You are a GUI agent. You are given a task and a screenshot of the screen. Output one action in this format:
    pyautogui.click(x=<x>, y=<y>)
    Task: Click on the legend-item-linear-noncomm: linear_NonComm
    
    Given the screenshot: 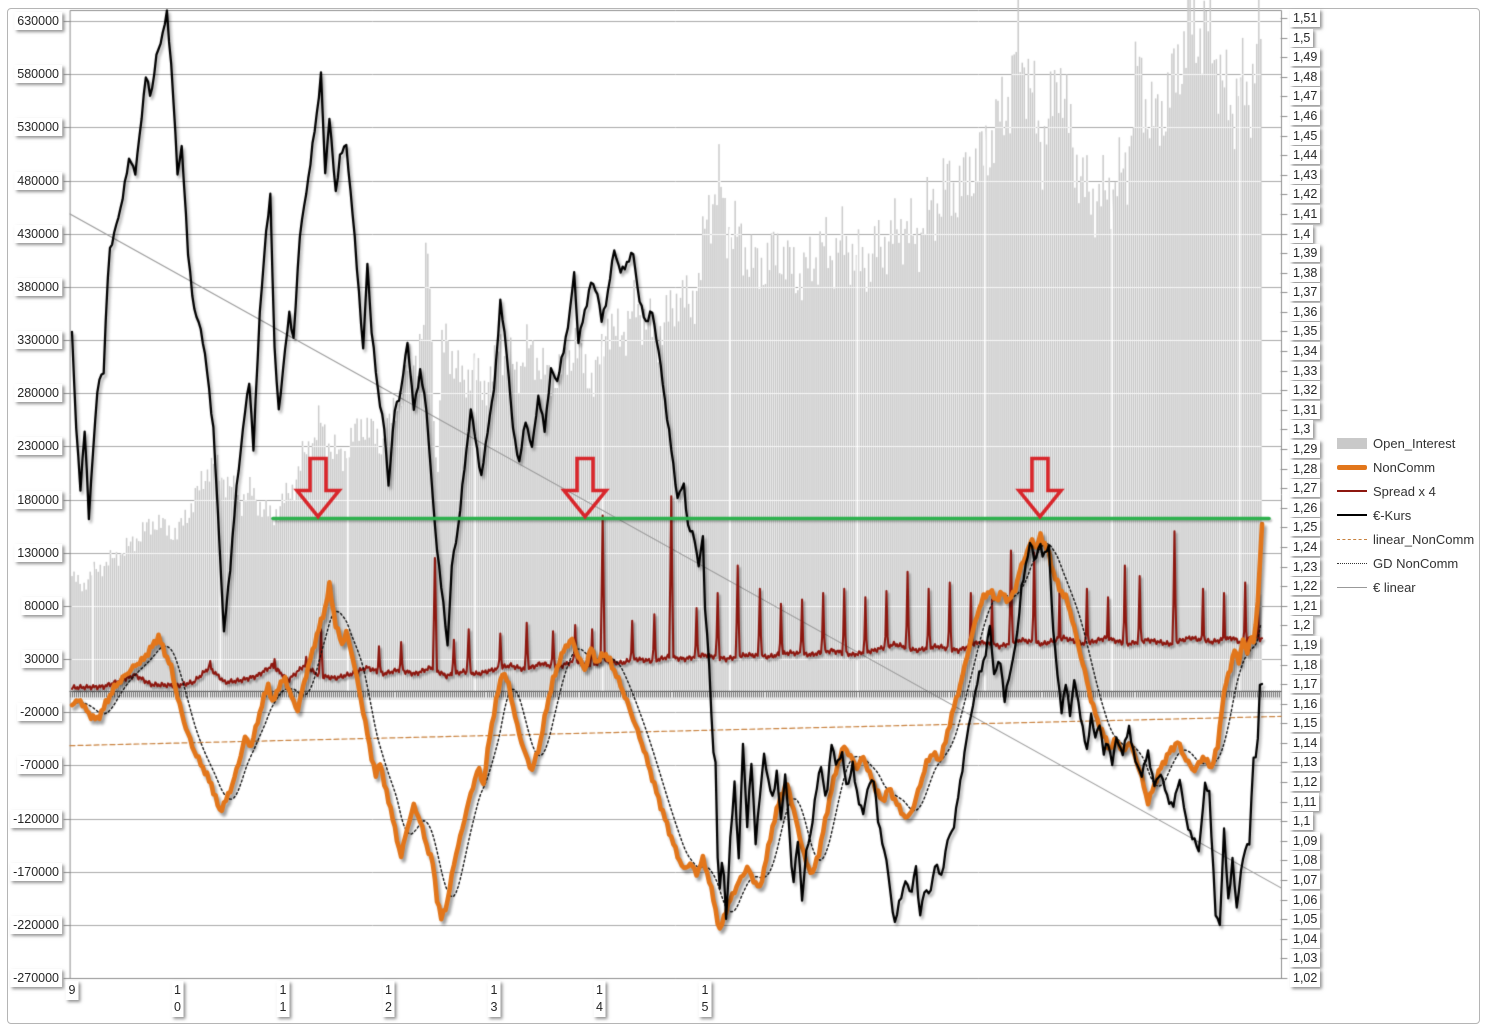 What is the action you would take?
    pyautogui.click(x=1405, y=539)
    